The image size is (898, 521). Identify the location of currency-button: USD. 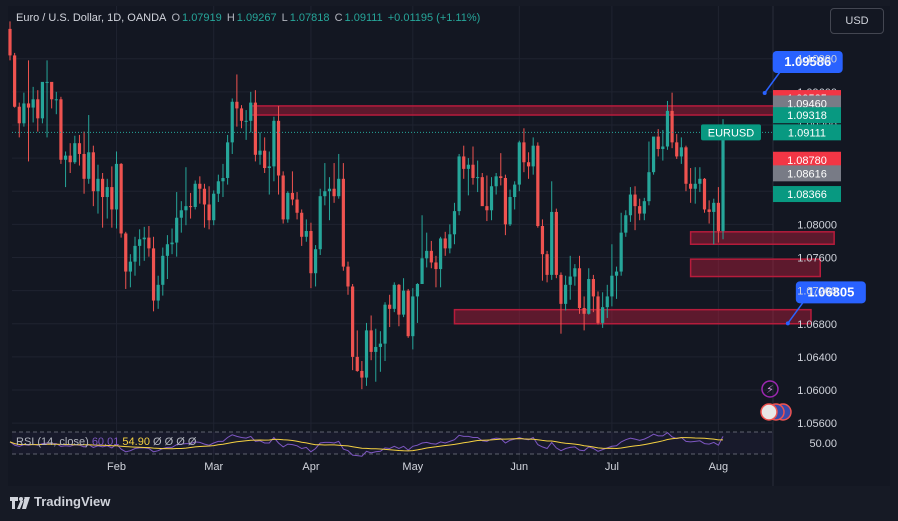
(857, 21).